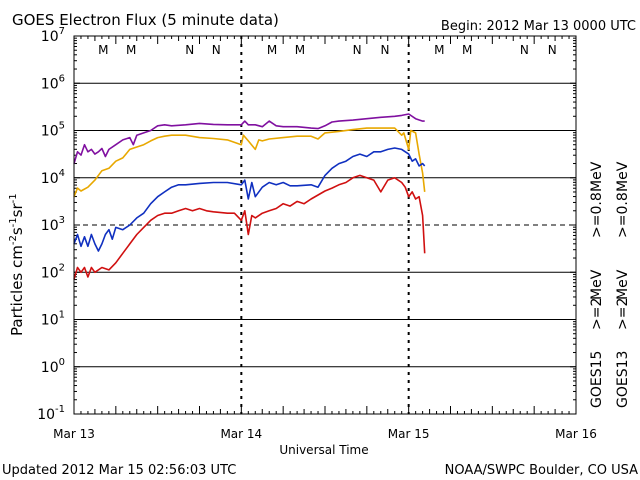  What do you see at coordinates (53, 82) in the screenshot?
I see `y-tick-label: 10⁶` at bounding box center [53, 82].